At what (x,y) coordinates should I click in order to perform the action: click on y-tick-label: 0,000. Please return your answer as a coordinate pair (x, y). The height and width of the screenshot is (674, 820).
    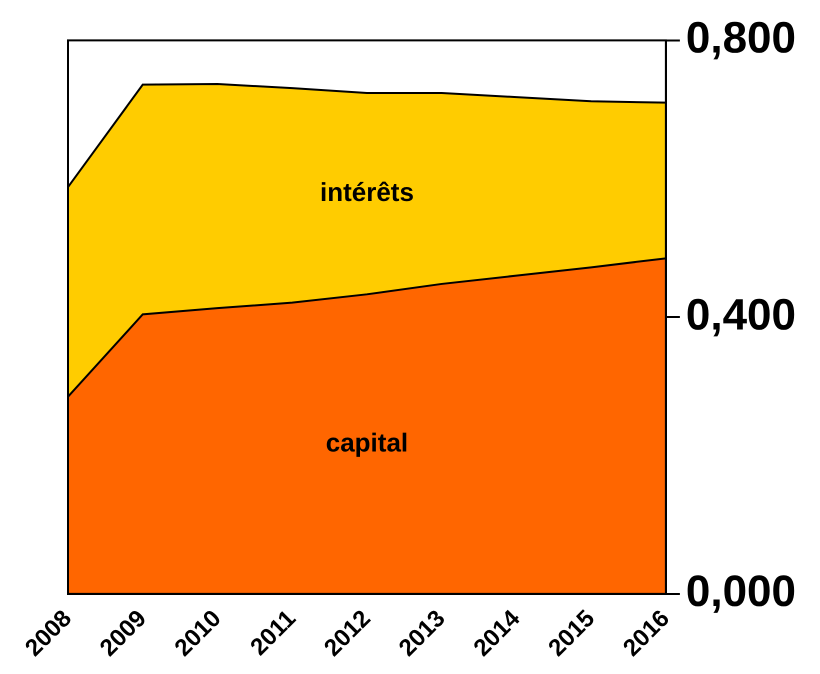
    Looking at the image, I should click on (741, 591).